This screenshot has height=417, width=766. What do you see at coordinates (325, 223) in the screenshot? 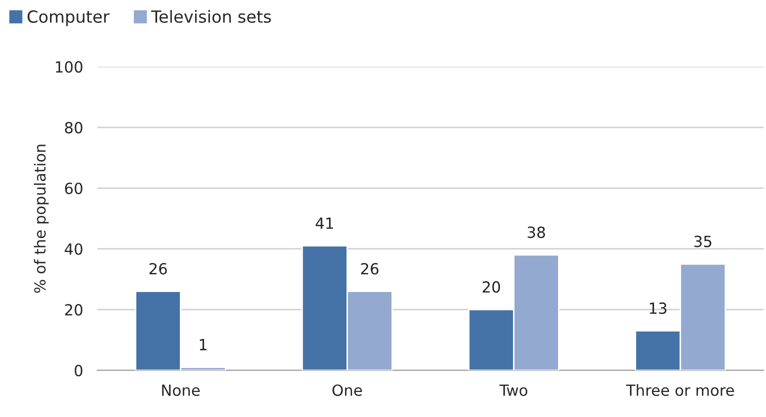
I see `data-label: 41` at bounding box center [325, 223].